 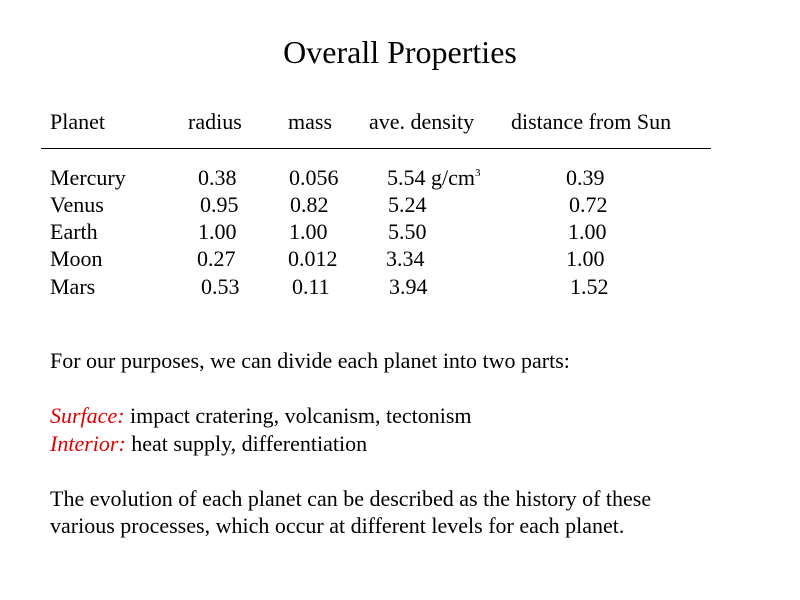 I want to click on interior-line: Interior: heat supply, differentiation, so click(x=208, y=444).